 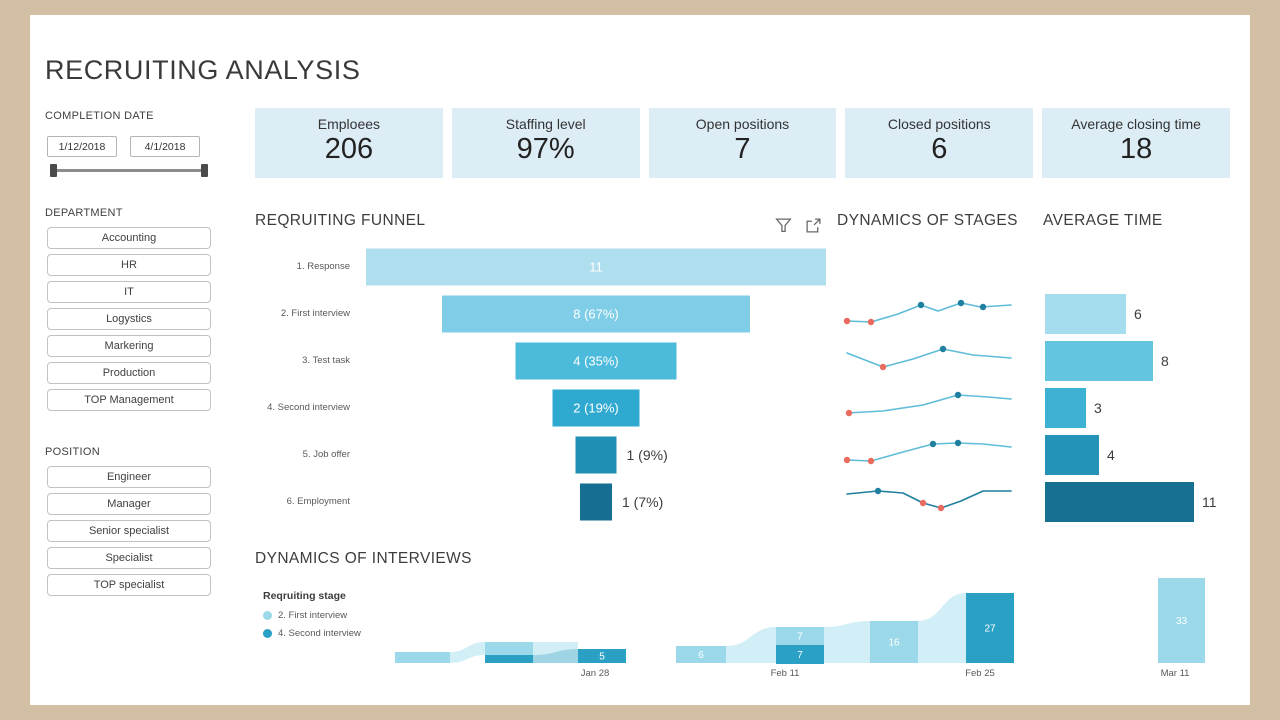 I want to click on position-button-senior-specialist: Senior specialist, so click(x=129, y=531).